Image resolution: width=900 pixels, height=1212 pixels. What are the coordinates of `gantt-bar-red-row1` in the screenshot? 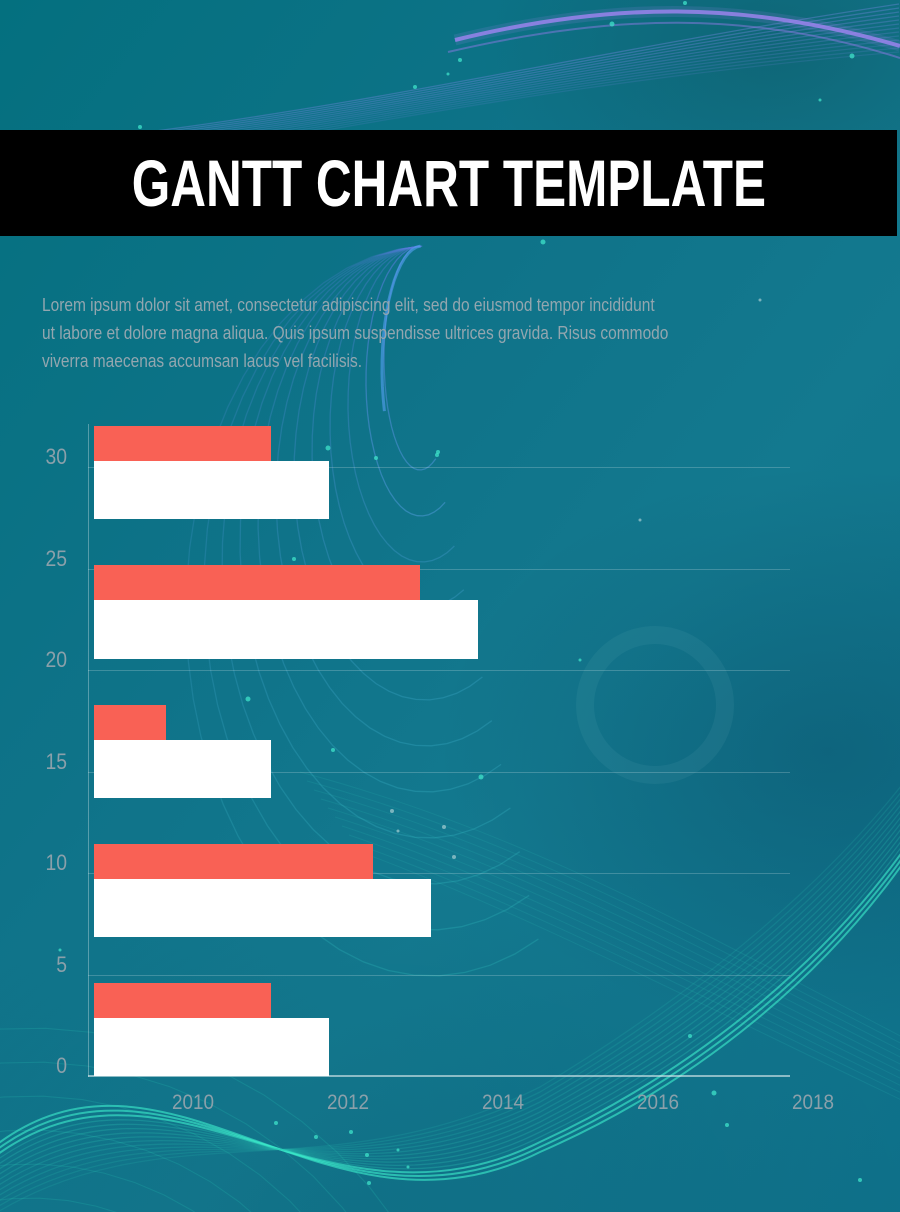 It's located at (182, 443).